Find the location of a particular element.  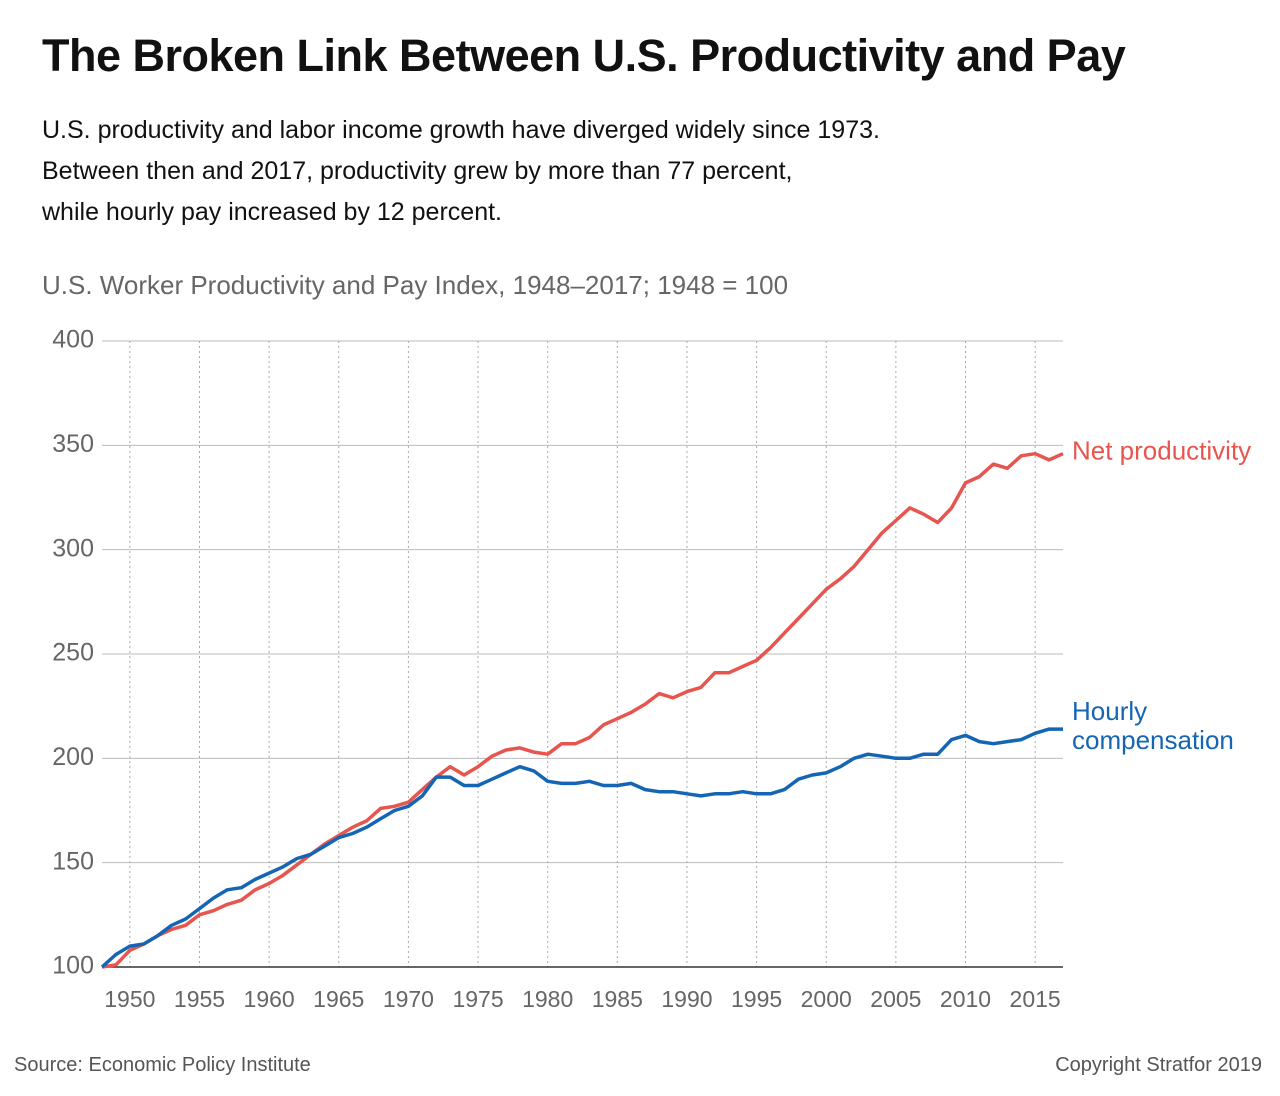

y-tick-label: 400 is located at coordinates (73, 340).